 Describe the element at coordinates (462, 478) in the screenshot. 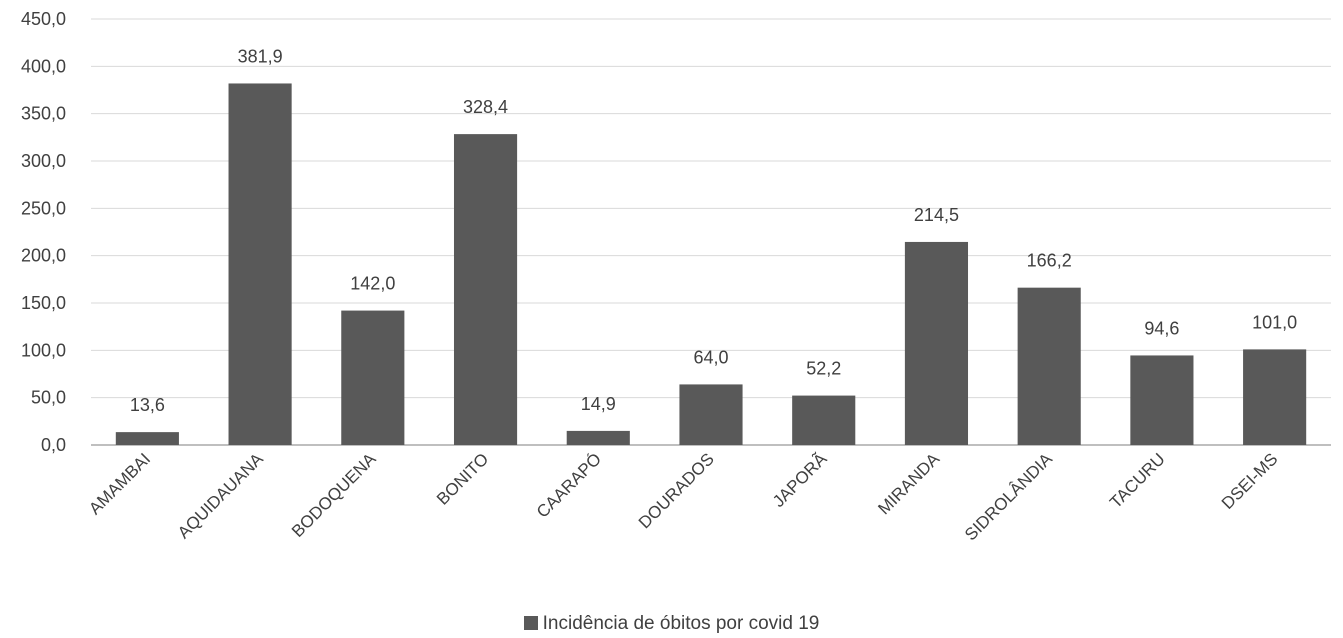

I see `x-tick-label: BONITO` at that location.